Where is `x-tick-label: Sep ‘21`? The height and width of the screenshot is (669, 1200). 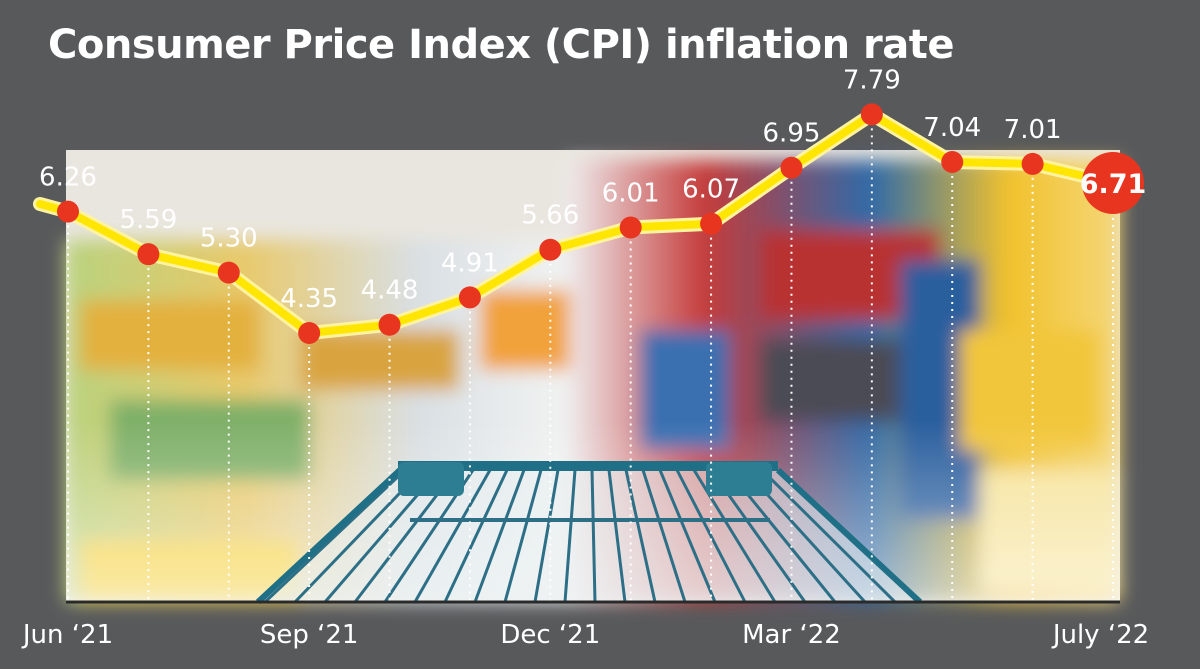 x-tick-label: Sep ‘21 is located at coordinates (309, 635).